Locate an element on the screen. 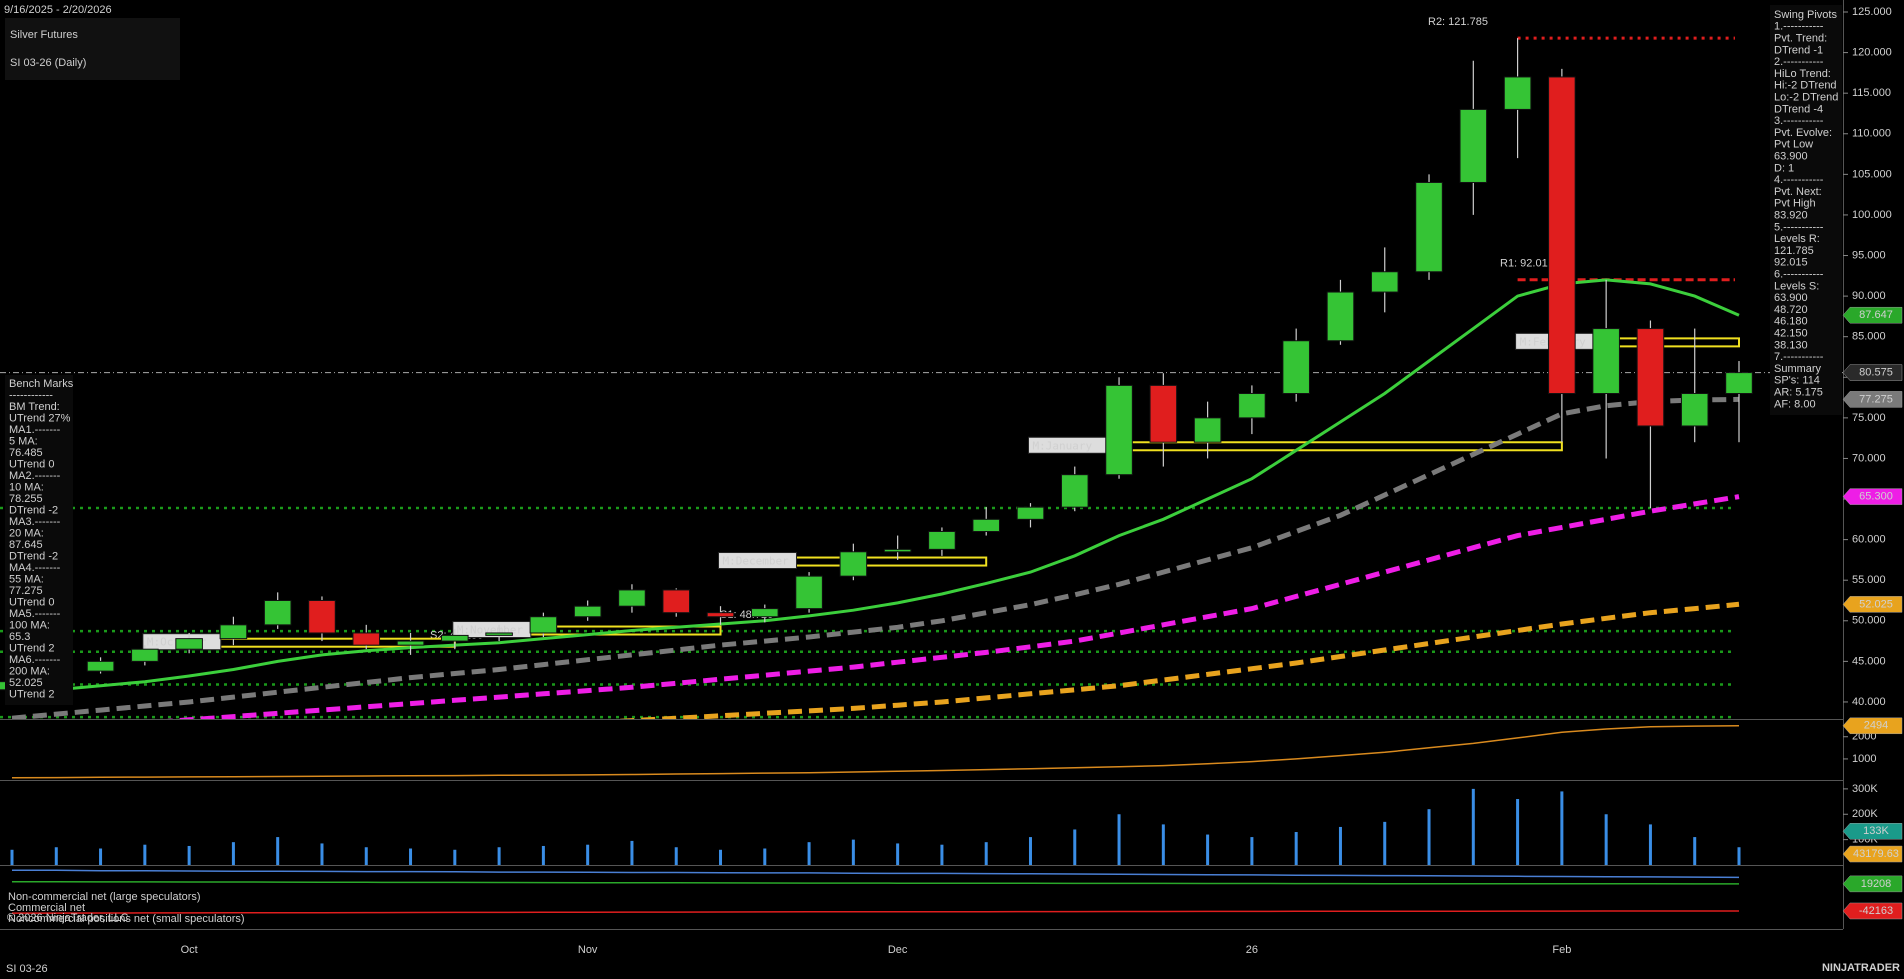 Image resolution: width=1904 pixels, height=979 pixels. swing-pivot-line: D: 1 is located at coordinates (1784, 168).